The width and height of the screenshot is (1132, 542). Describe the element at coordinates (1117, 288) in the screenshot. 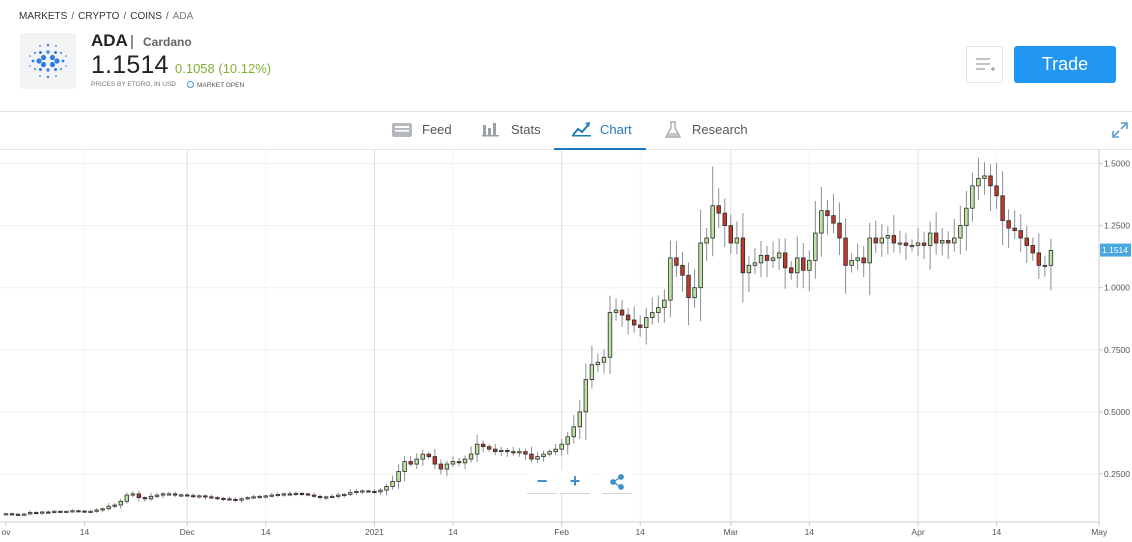

I see `y-tick-label: 1.0000` at that location.